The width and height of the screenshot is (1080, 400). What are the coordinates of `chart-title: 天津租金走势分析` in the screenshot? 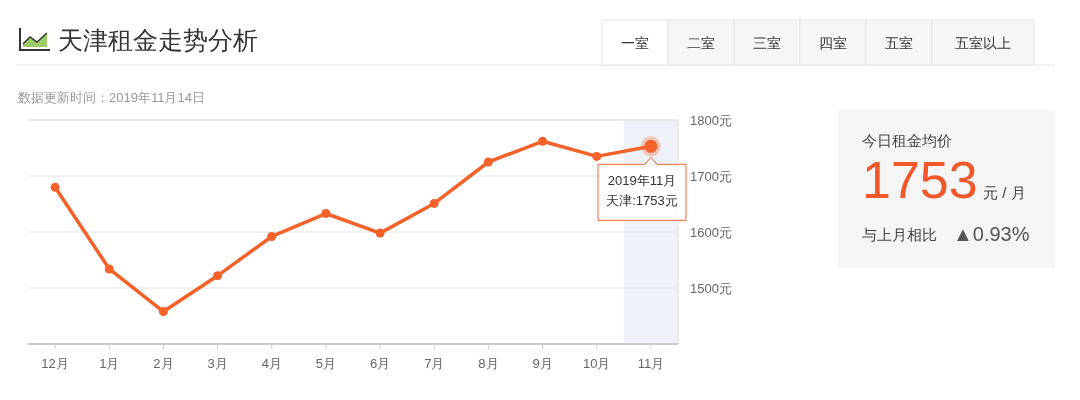 It's located at (158, 40).